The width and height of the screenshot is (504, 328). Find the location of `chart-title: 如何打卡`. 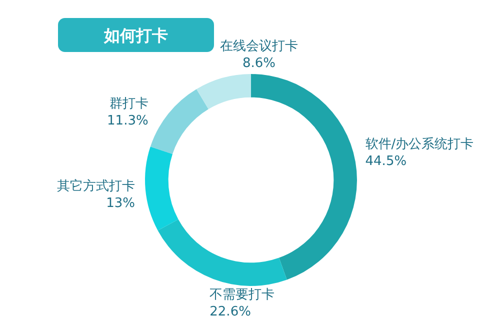

chart-title: 如何打卡 is located at coordinates (135, 35).